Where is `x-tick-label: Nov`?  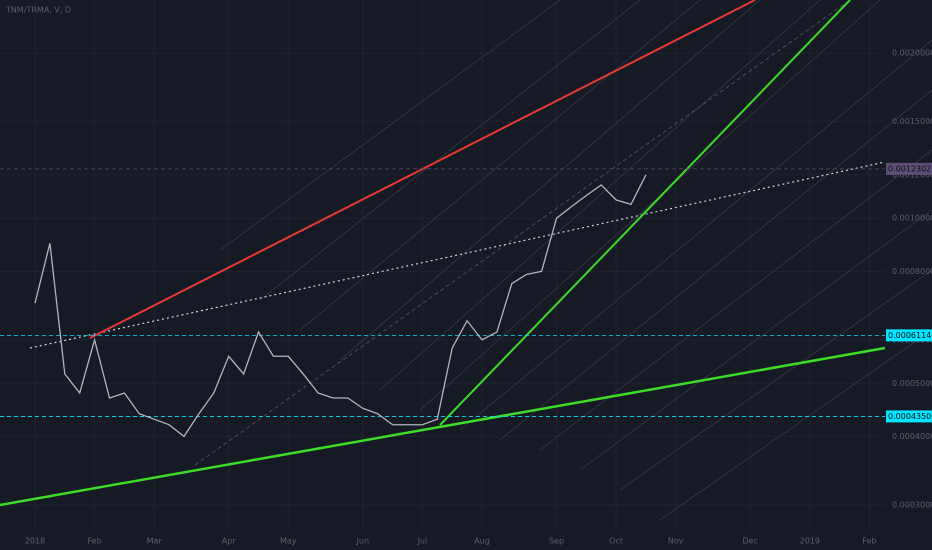
x-tick-label: Nov is located at coordinates (676, 541).